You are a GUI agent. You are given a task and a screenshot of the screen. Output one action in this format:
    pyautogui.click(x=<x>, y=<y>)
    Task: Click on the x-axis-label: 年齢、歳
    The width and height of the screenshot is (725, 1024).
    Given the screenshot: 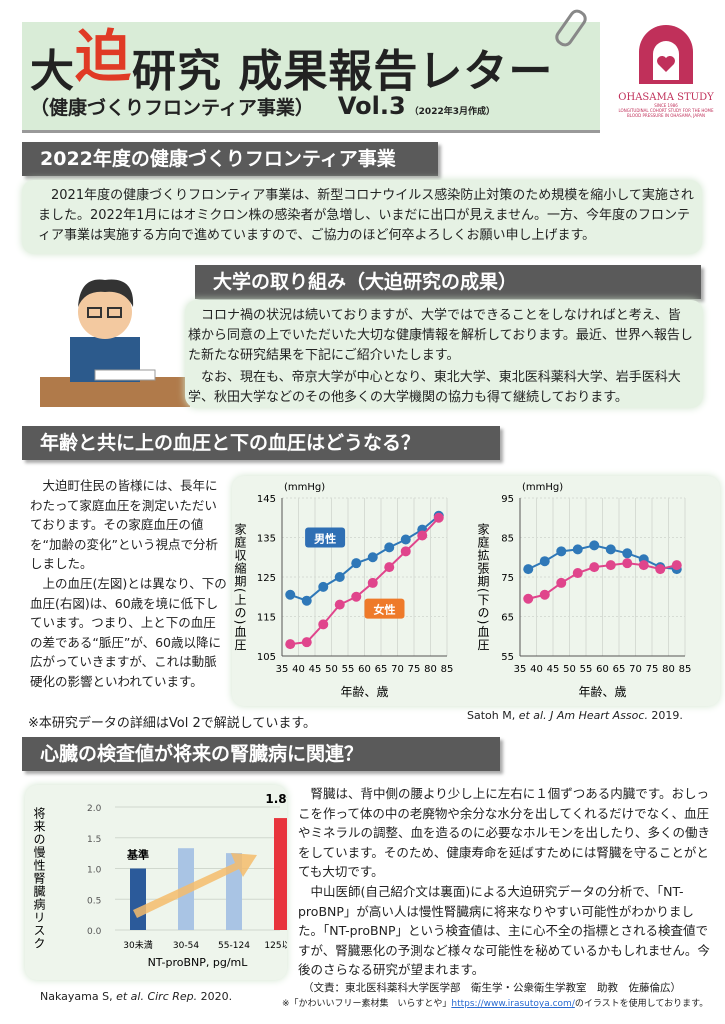 What is the action you would take?
    pyautogui.click(x=602, y=691)
    